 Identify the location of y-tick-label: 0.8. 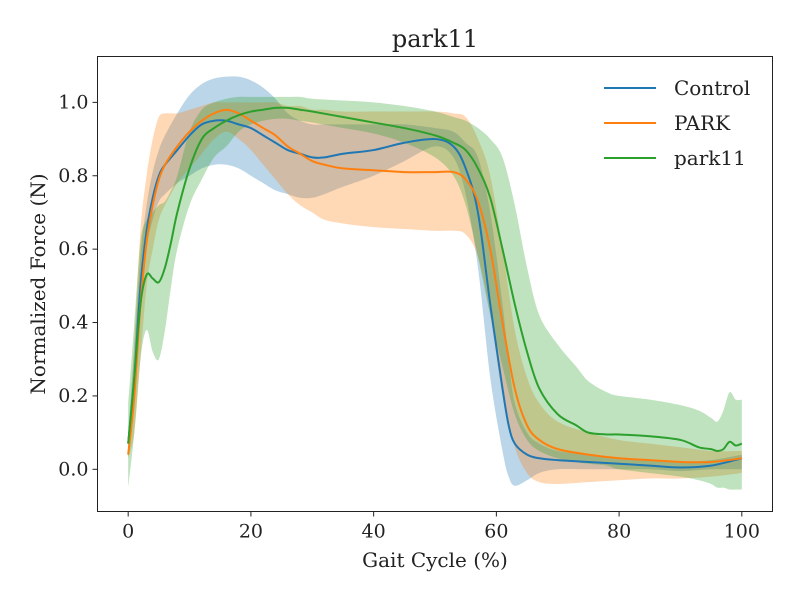
(73, 176).